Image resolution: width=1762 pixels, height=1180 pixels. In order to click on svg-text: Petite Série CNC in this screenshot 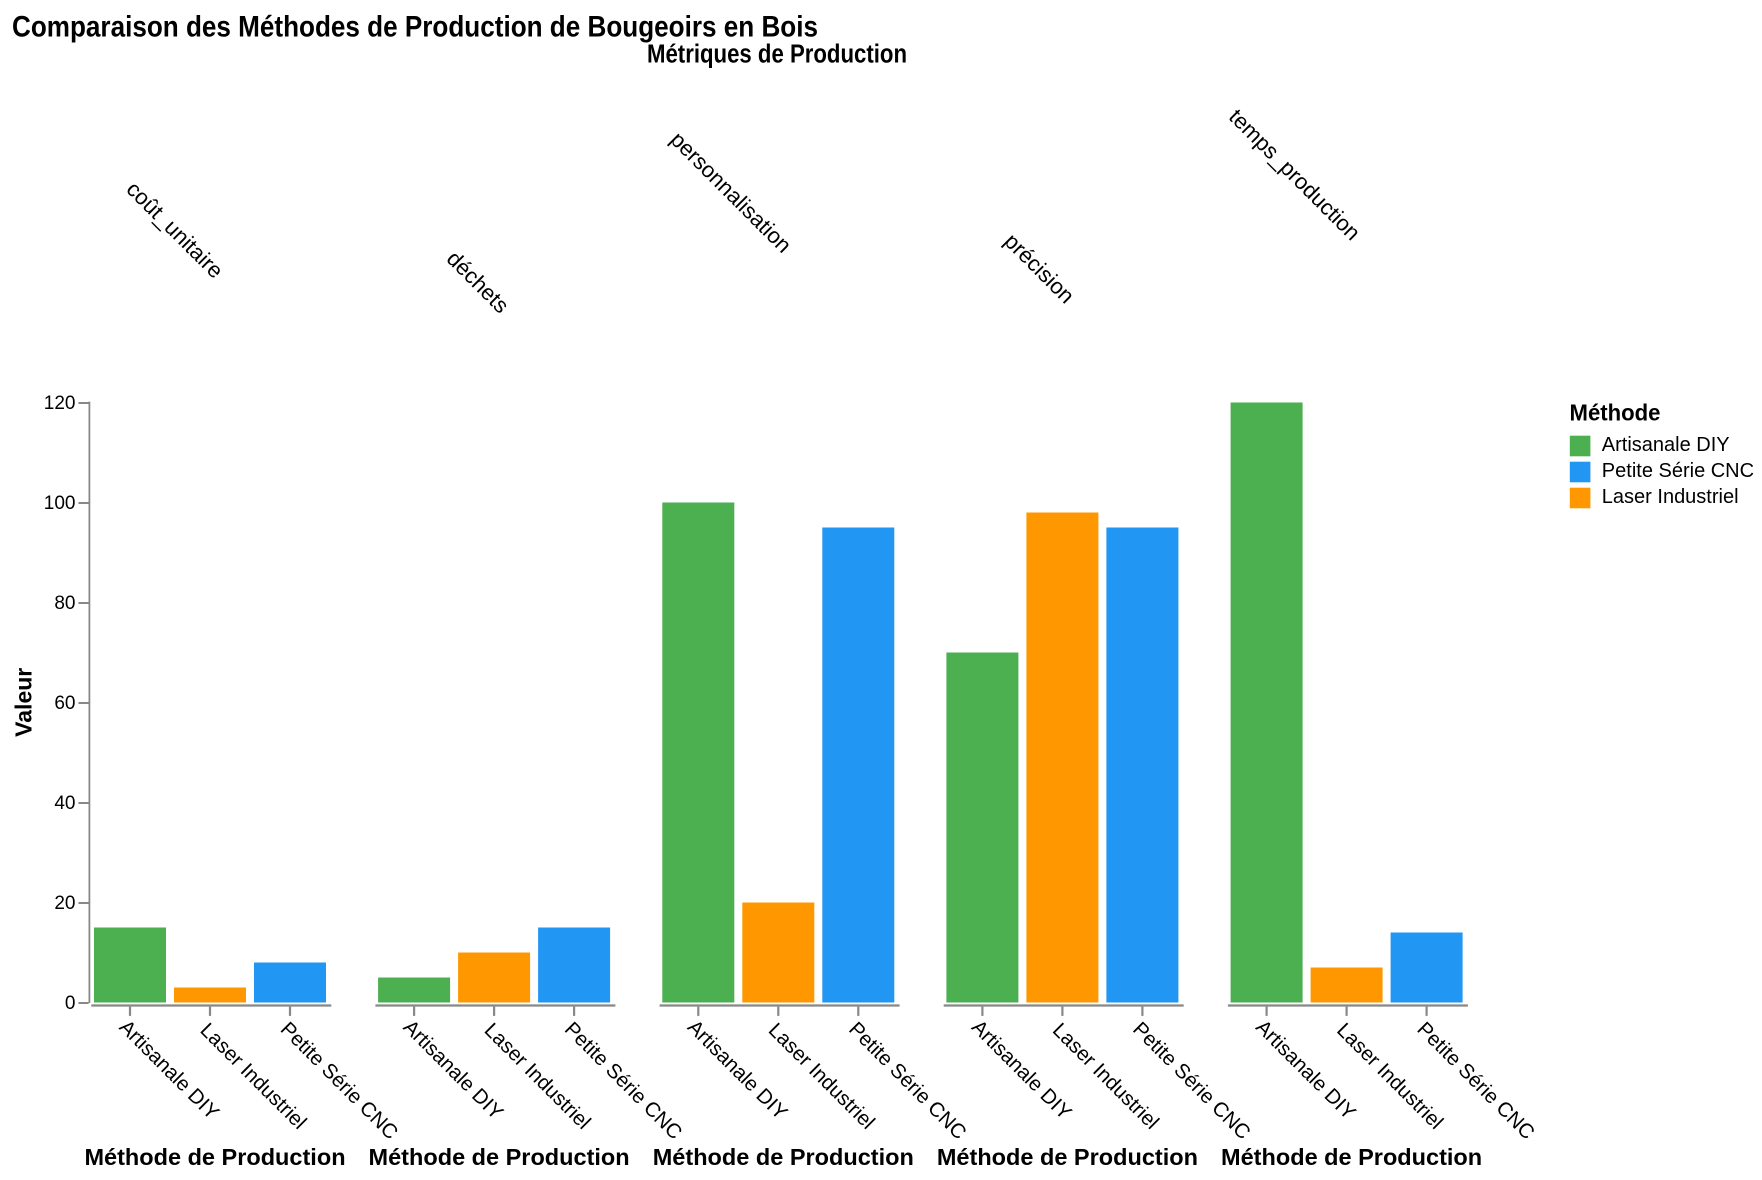, I will do `click(1678, 471)`.